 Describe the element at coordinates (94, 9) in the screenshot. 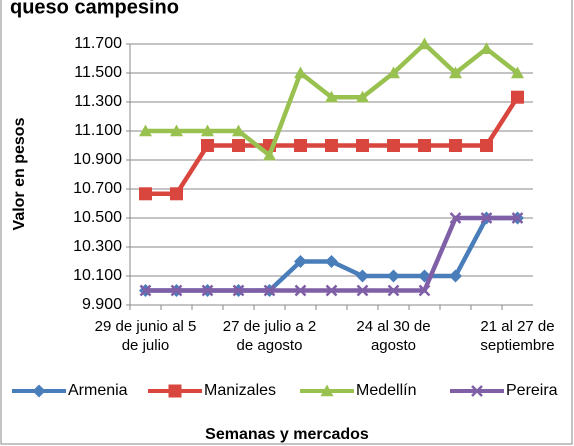

I see `chart-title: queso campesino` at that location.